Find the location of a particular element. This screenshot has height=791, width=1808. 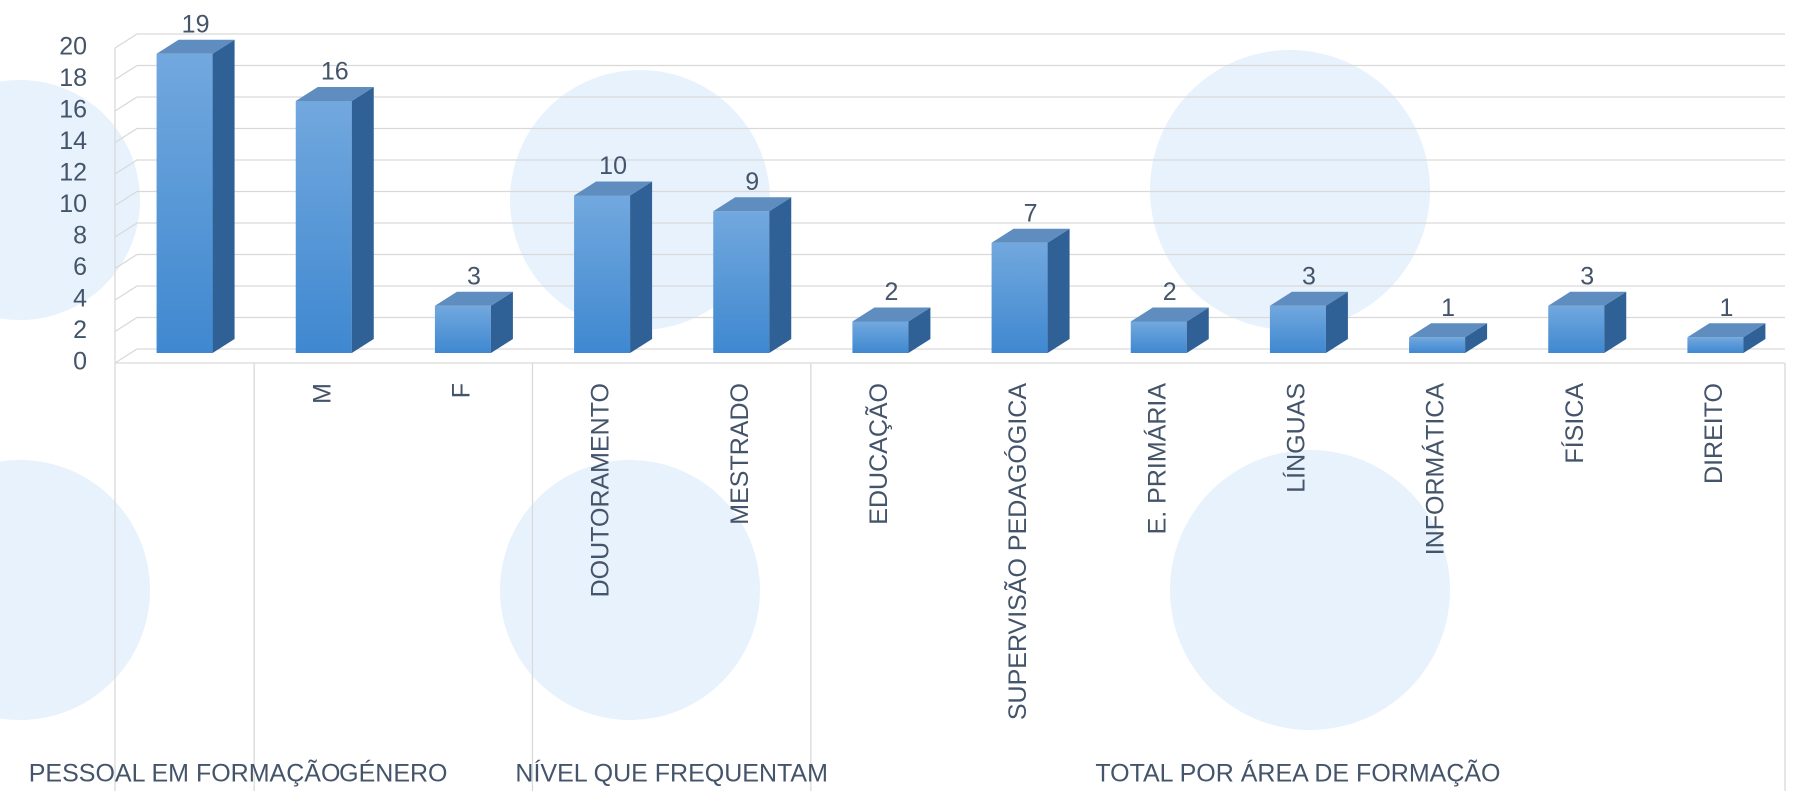

x-tick-label: EDUCAÇÃO is located at coordinates (878, 454).